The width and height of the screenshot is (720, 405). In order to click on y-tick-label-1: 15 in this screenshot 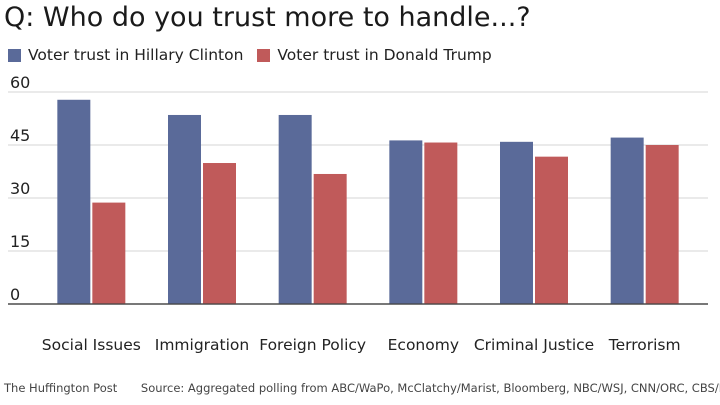, I will do `click(20, 241)`.